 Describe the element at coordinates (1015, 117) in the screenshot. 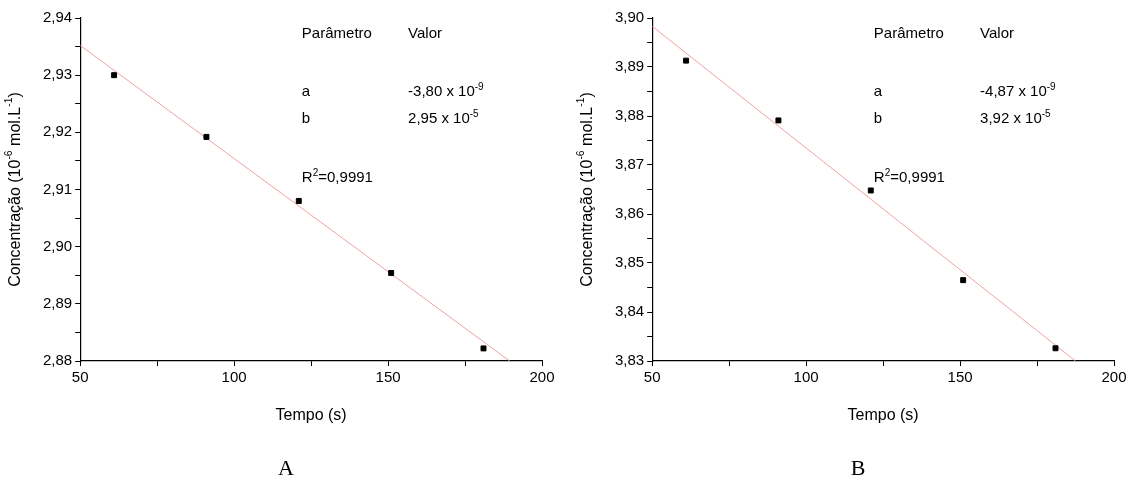

I see `annotation: 3,92 x 10$^{-5}$` at that location.